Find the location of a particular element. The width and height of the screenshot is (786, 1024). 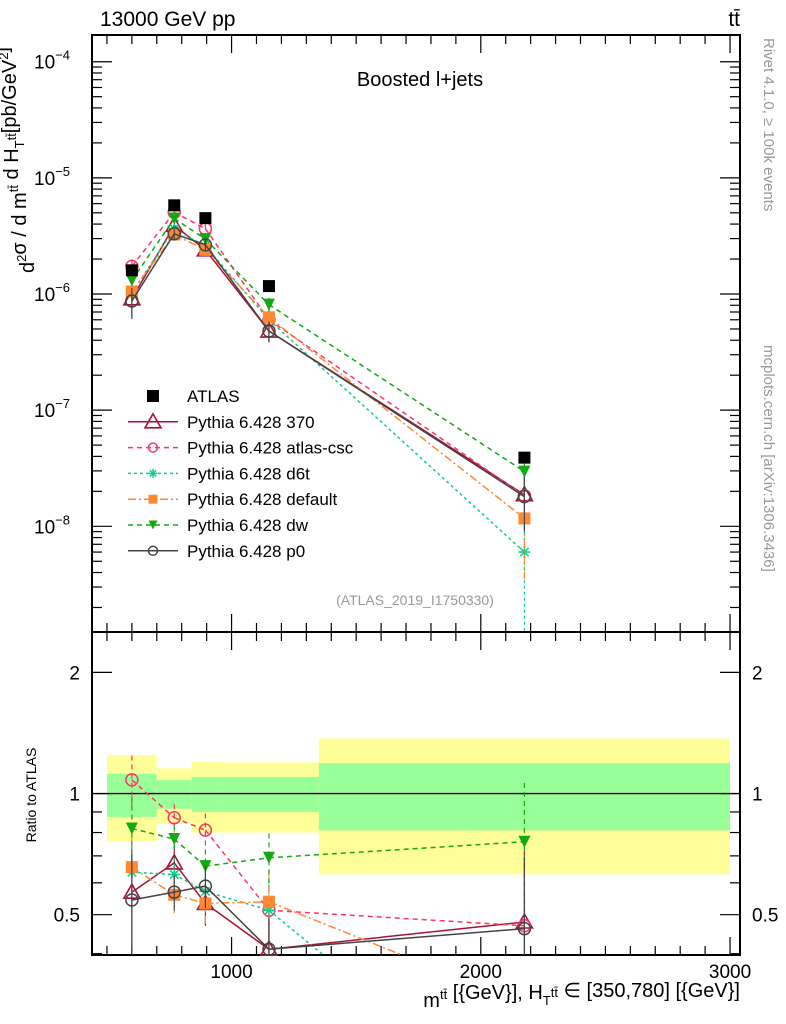

ratio-series-p0 is located at coordinates (328, 905).